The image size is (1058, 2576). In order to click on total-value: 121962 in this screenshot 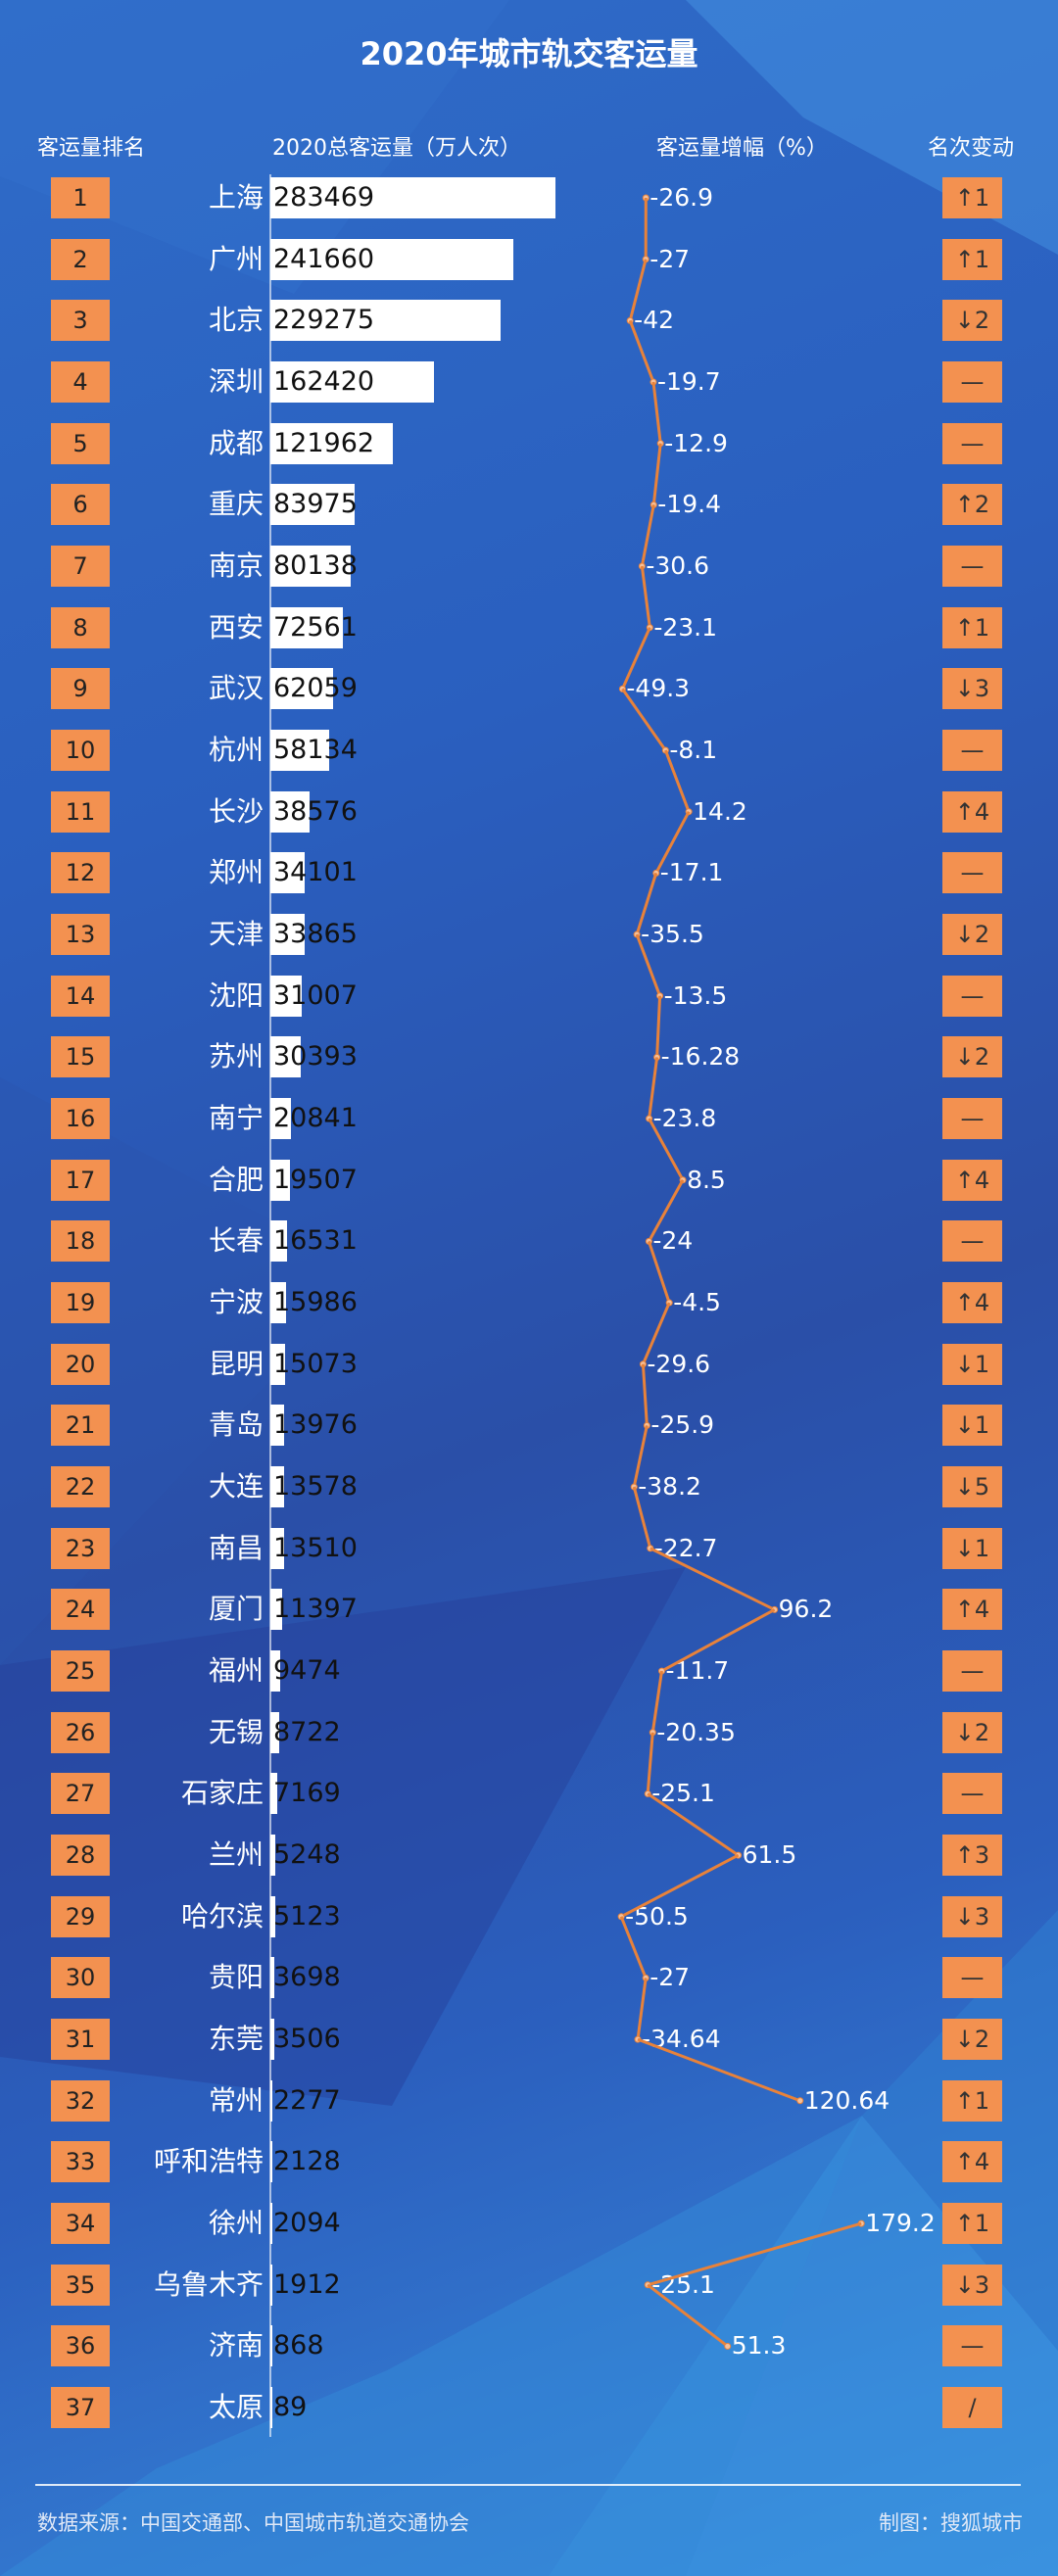, I will do `click(324, 442)`.